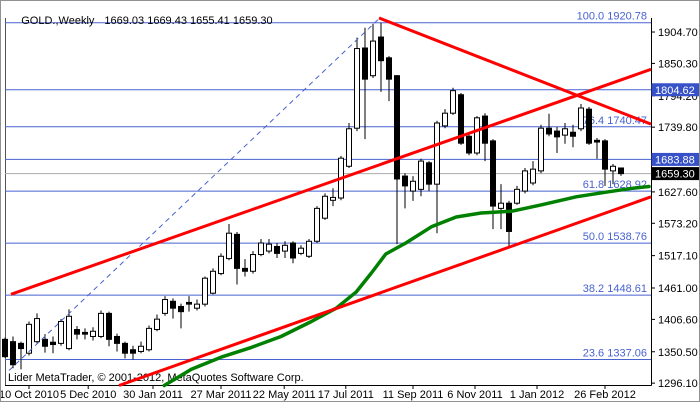 The width and height of the screenshot is (700, 402). Describe the element at coordinates (678, 64) in the screenshot. I see `y-axis-label: 1850.30` at that location.